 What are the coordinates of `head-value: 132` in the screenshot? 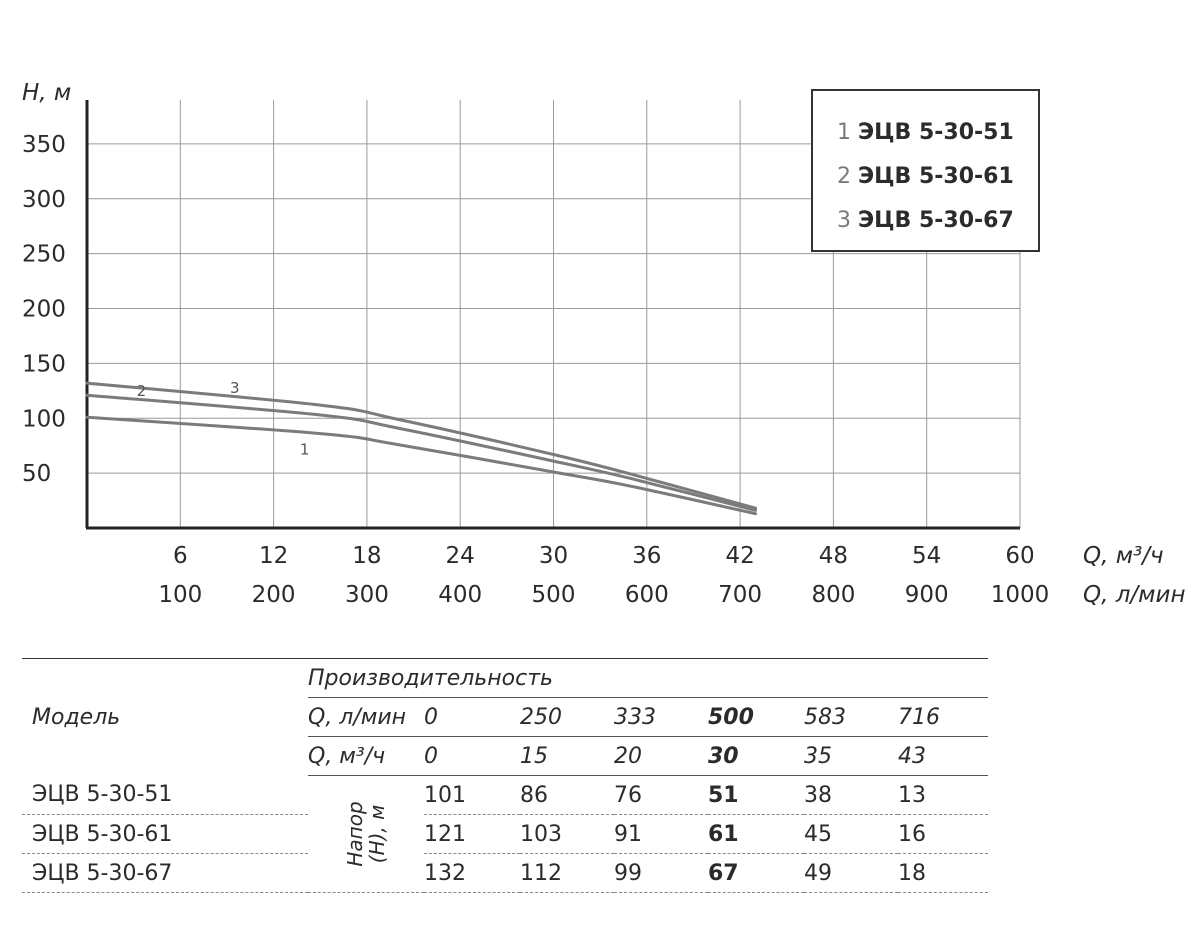 It's located at (472, 873).